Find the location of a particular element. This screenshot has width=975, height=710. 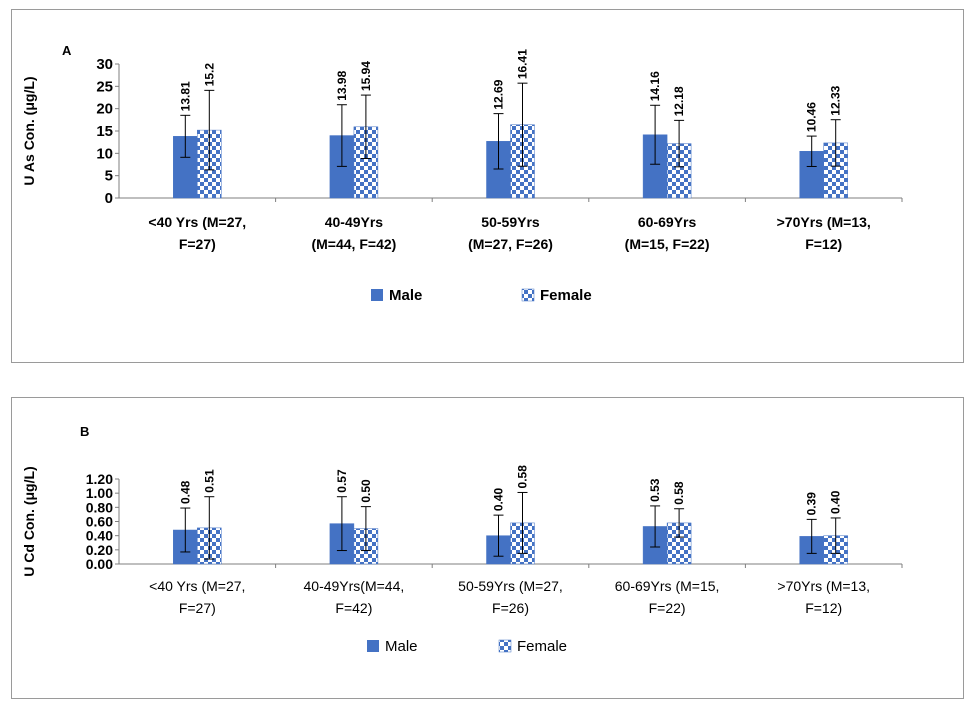

x-category-label: (M=27, F=26) is located at coordinates (510, 244).